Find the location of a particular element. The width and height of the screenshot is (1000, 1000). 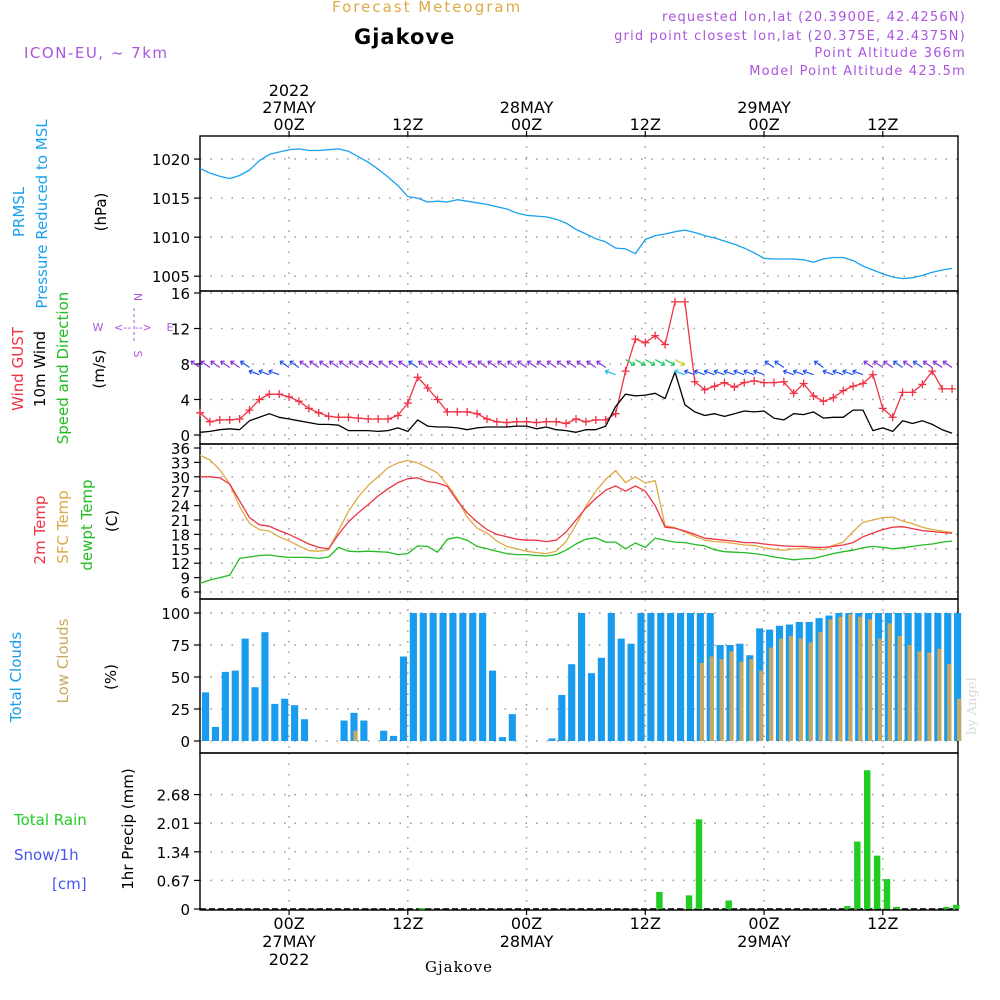

sfc-temp-title: SFC Temp is located at coordinates (63, 526).